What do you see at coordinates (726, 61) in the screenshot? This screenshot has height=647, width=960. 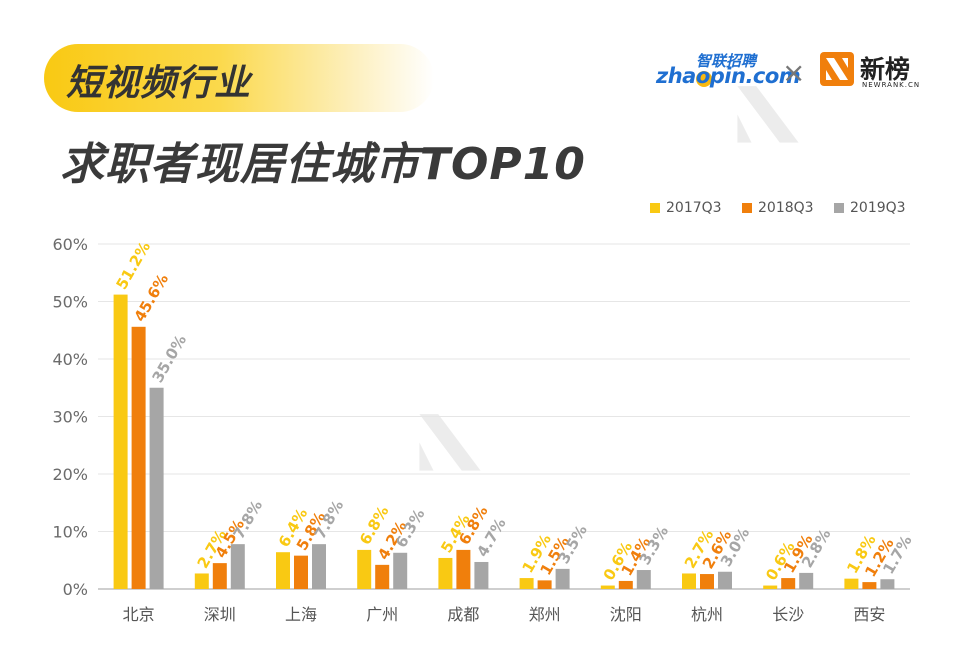 I see `zhaopin-logo-cn: 智联招聘` at bounding box center [726, 61].